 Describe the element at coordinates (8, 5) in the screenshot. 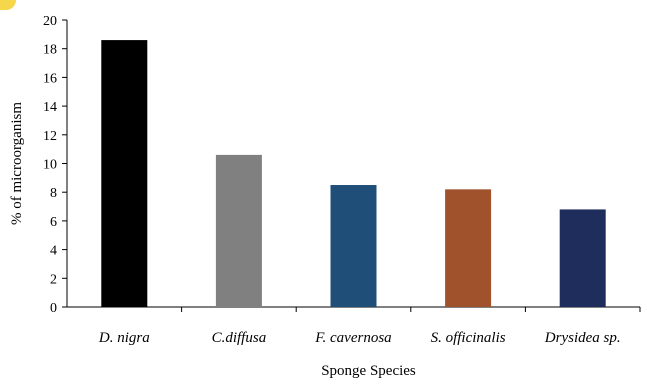

I see `corner-accent` at that location.